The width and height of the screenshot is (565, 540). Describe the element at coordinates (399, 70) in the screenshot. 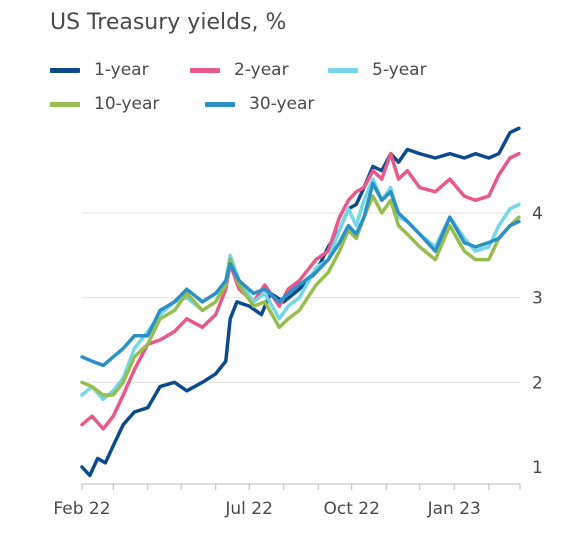

I see `legend-label: 5-year` at that location.